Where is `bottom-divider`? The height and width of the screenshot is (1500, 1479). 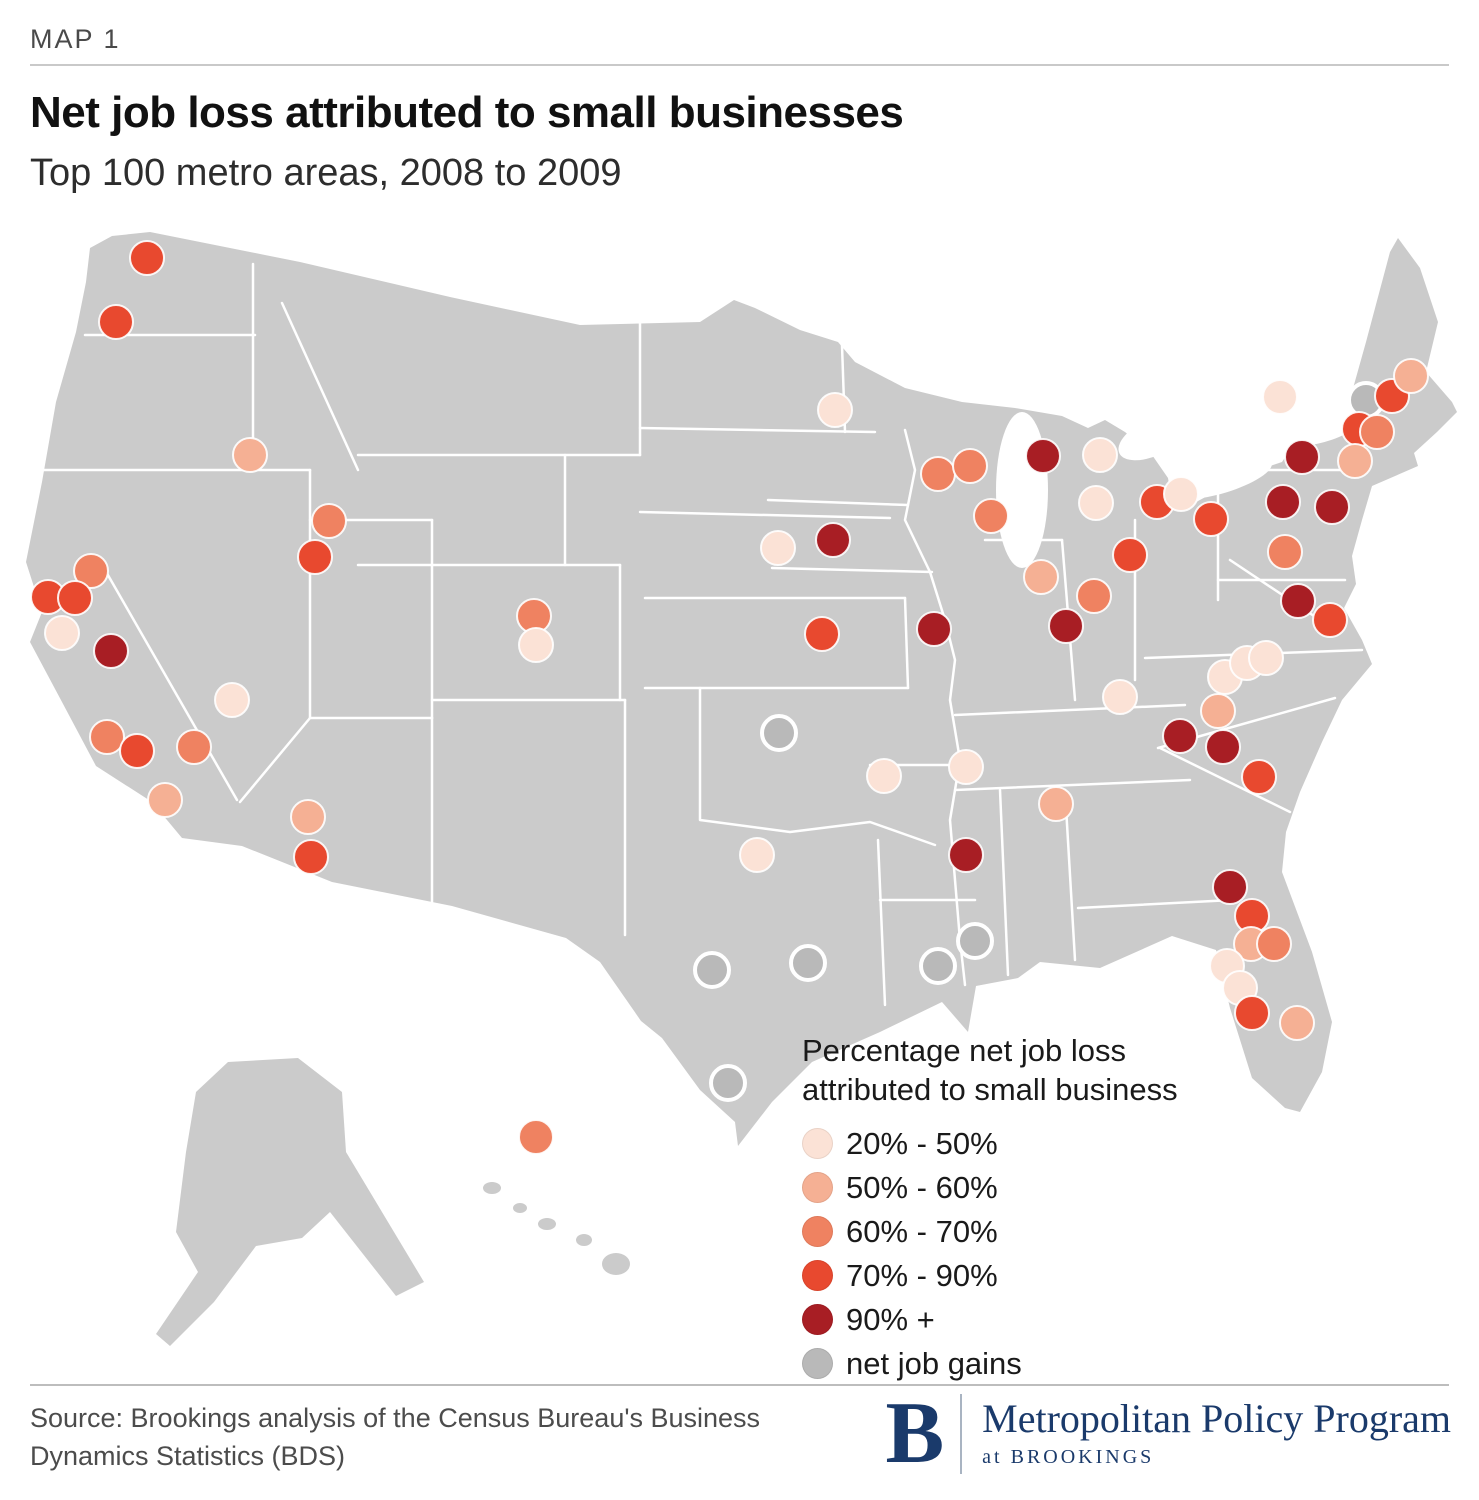 bottom-divider is located at coordinates (739, 1385).